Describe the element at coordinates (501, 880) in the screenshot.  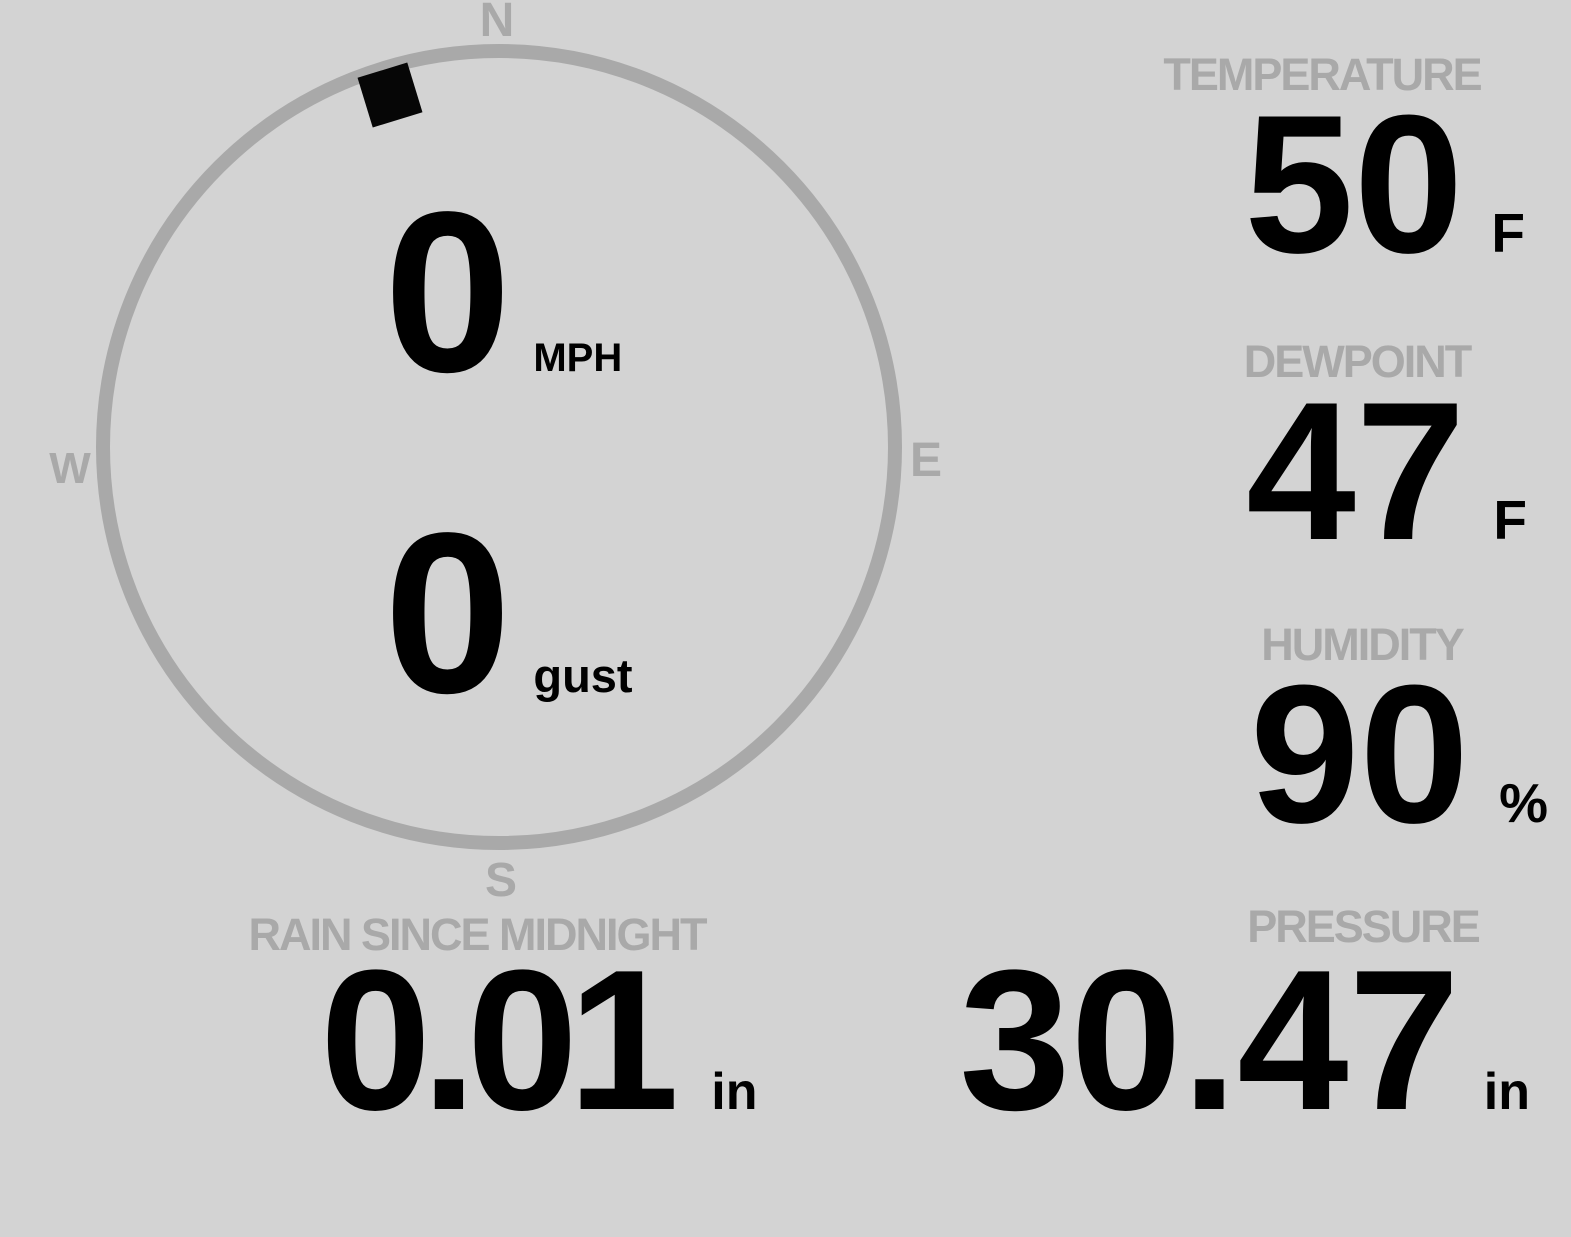
I see `compass-south-label: S` at that location.